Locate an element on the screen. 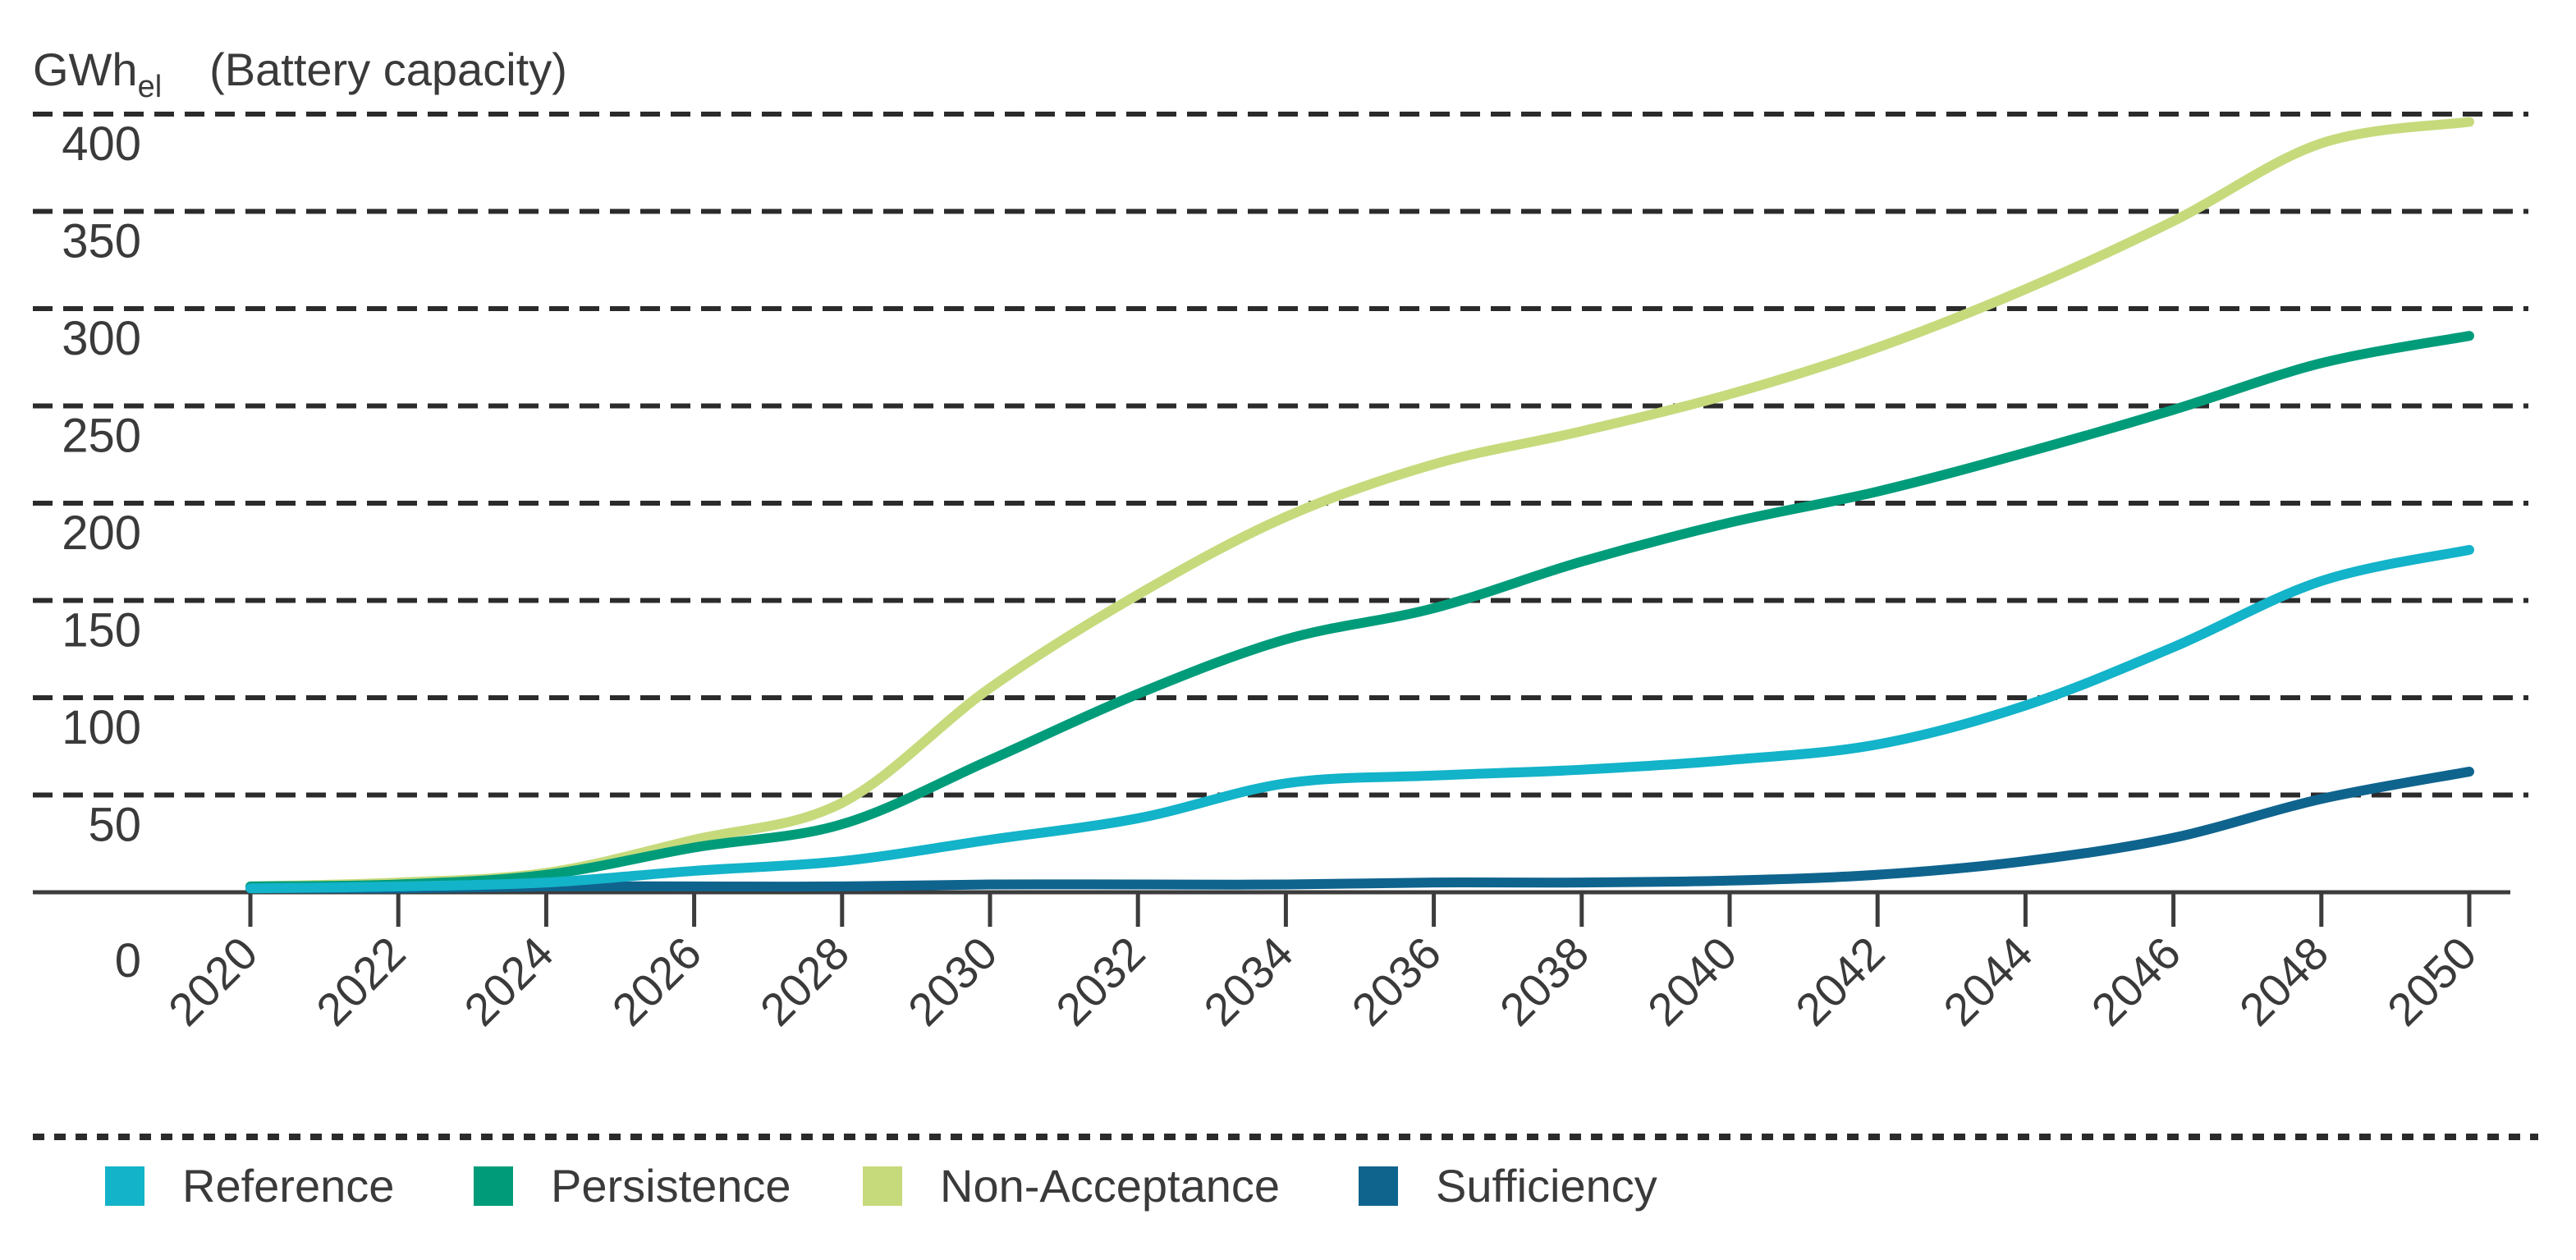 The image size is (2576, 1260). y-axis-label: 0 is located at coordinates (128, 960).